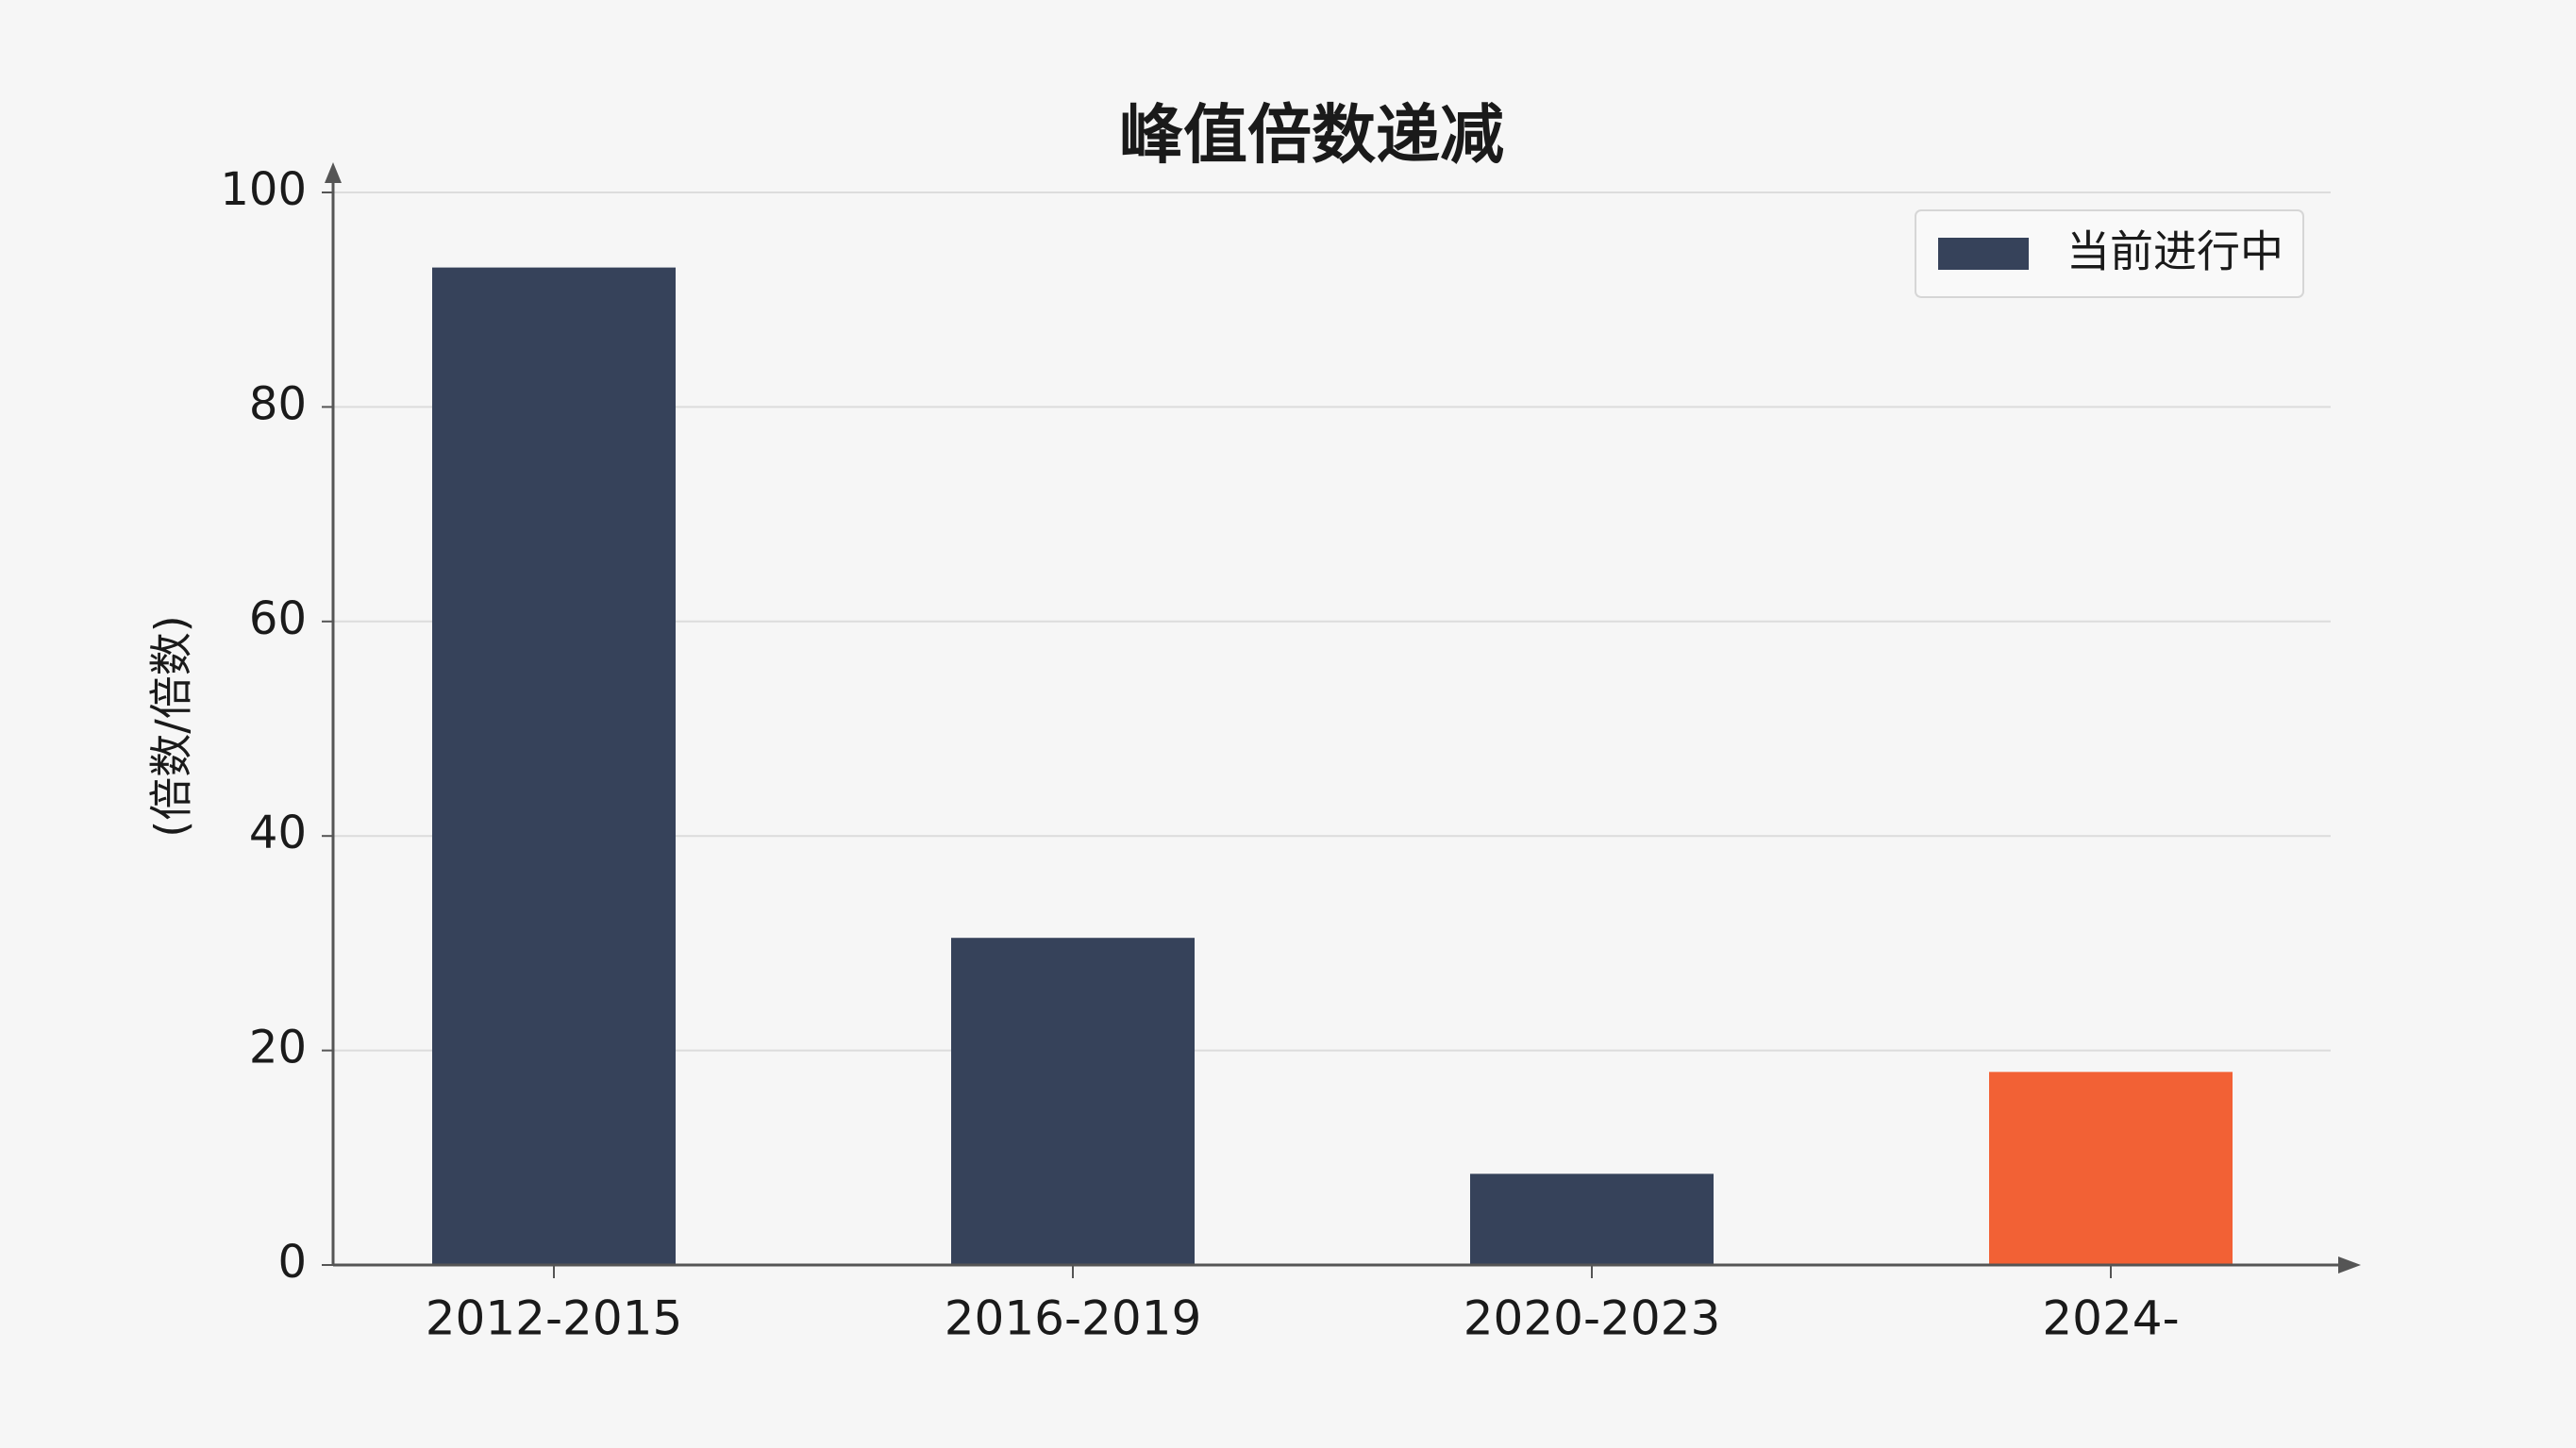 The height and width of the screenshot is (1448, 2576). I want to click on legend-box, so click(2109, 253).